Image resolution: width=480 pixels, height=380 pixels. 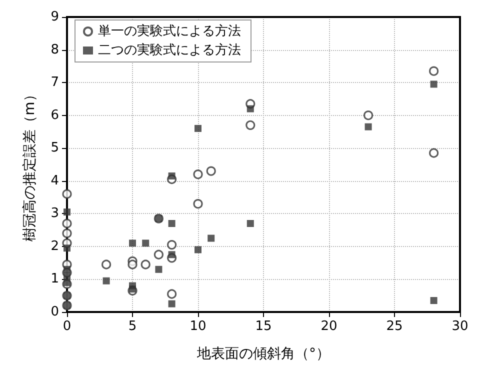 I want to click on y-tick-label: 1, so click(x=54, y=279).